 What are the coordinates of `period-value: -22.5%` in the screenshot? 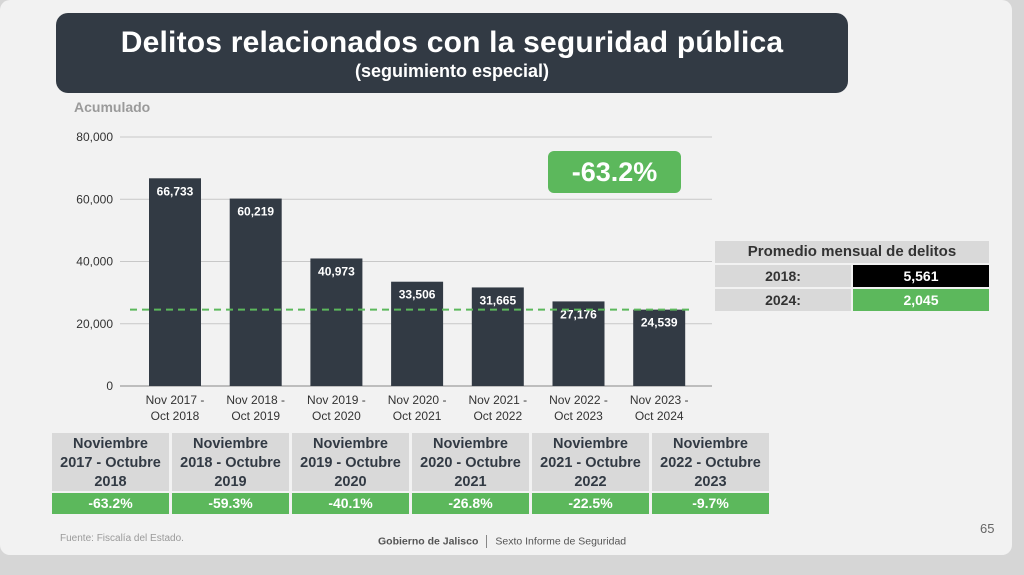 It's located at (590, 503).